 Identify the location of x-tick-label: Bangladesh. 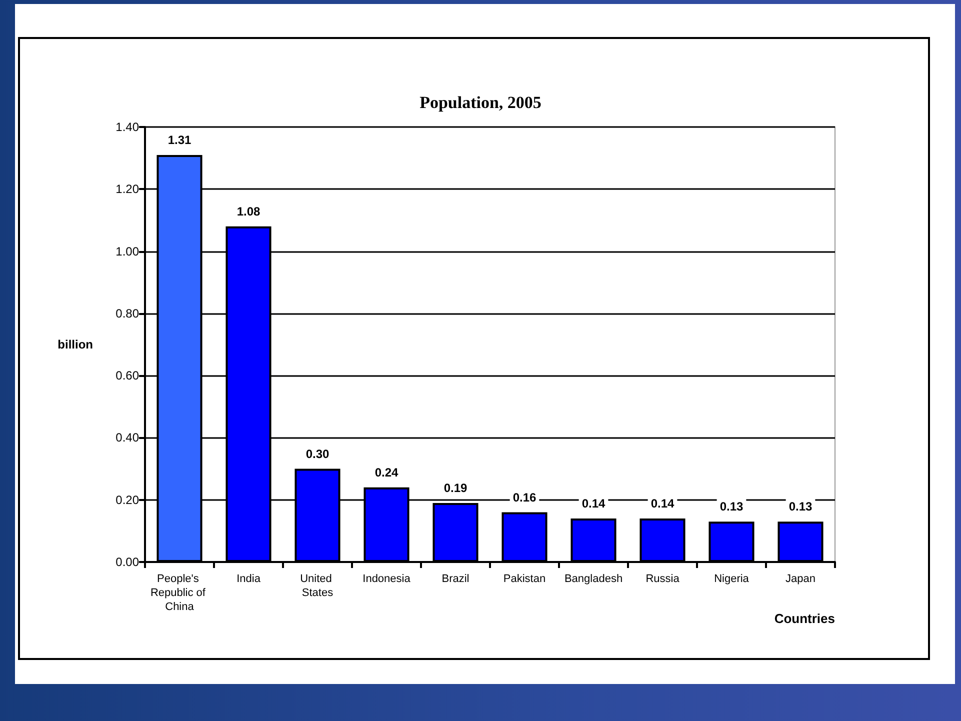
(593, 579).